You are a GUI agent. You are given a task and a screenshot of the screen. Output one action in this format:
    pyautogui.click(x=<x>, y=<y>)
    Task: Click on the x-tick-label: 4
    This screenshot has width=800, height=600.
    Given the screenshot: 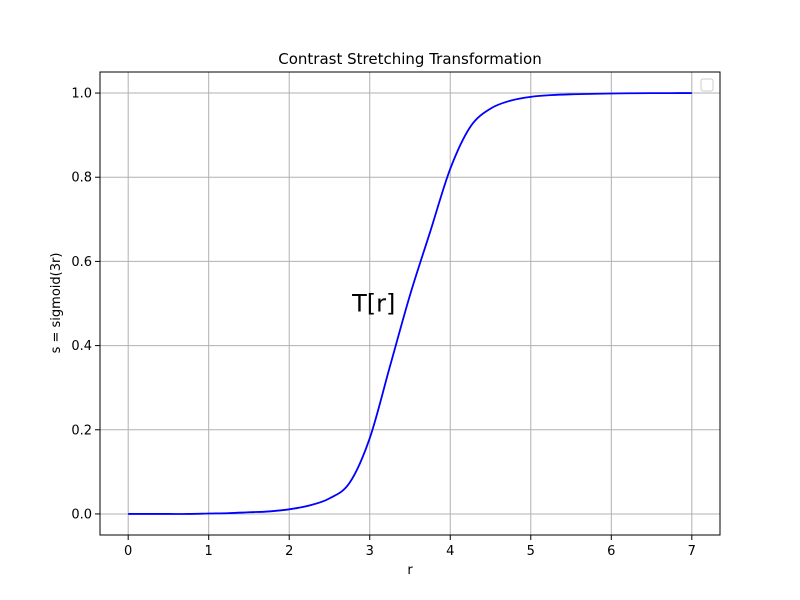 What is the action you would take?
    pyautogui.click(x=450, y=551)
    